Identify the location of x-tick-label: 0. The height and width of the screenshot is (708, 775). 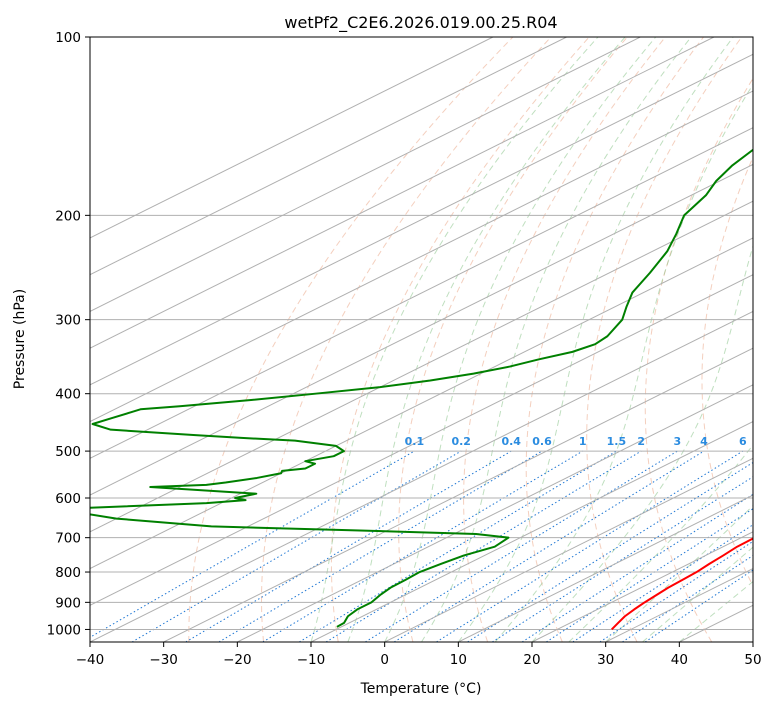
(384, 660).